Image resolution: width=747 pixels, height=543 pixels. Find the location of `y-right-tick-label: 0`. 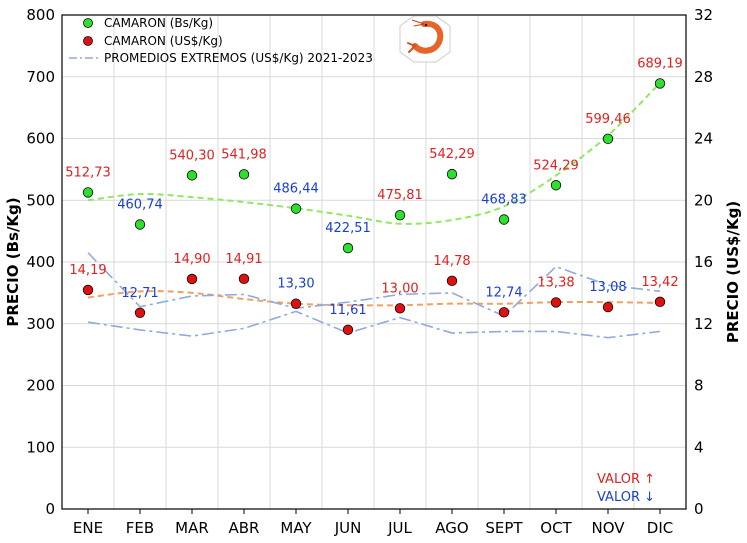

y-right-tick-label: 0 is located at coordinates (699, 509).